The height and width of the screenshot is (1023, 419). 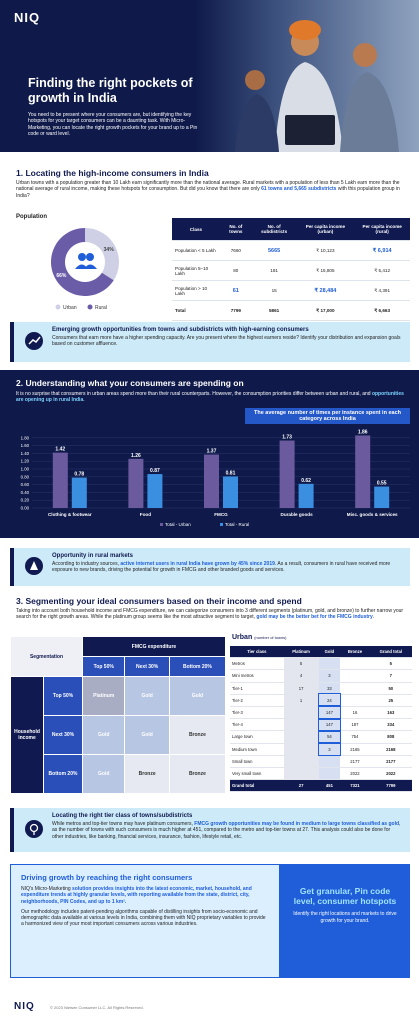 I want to click on cell: 54, so click(x=329, y=737).